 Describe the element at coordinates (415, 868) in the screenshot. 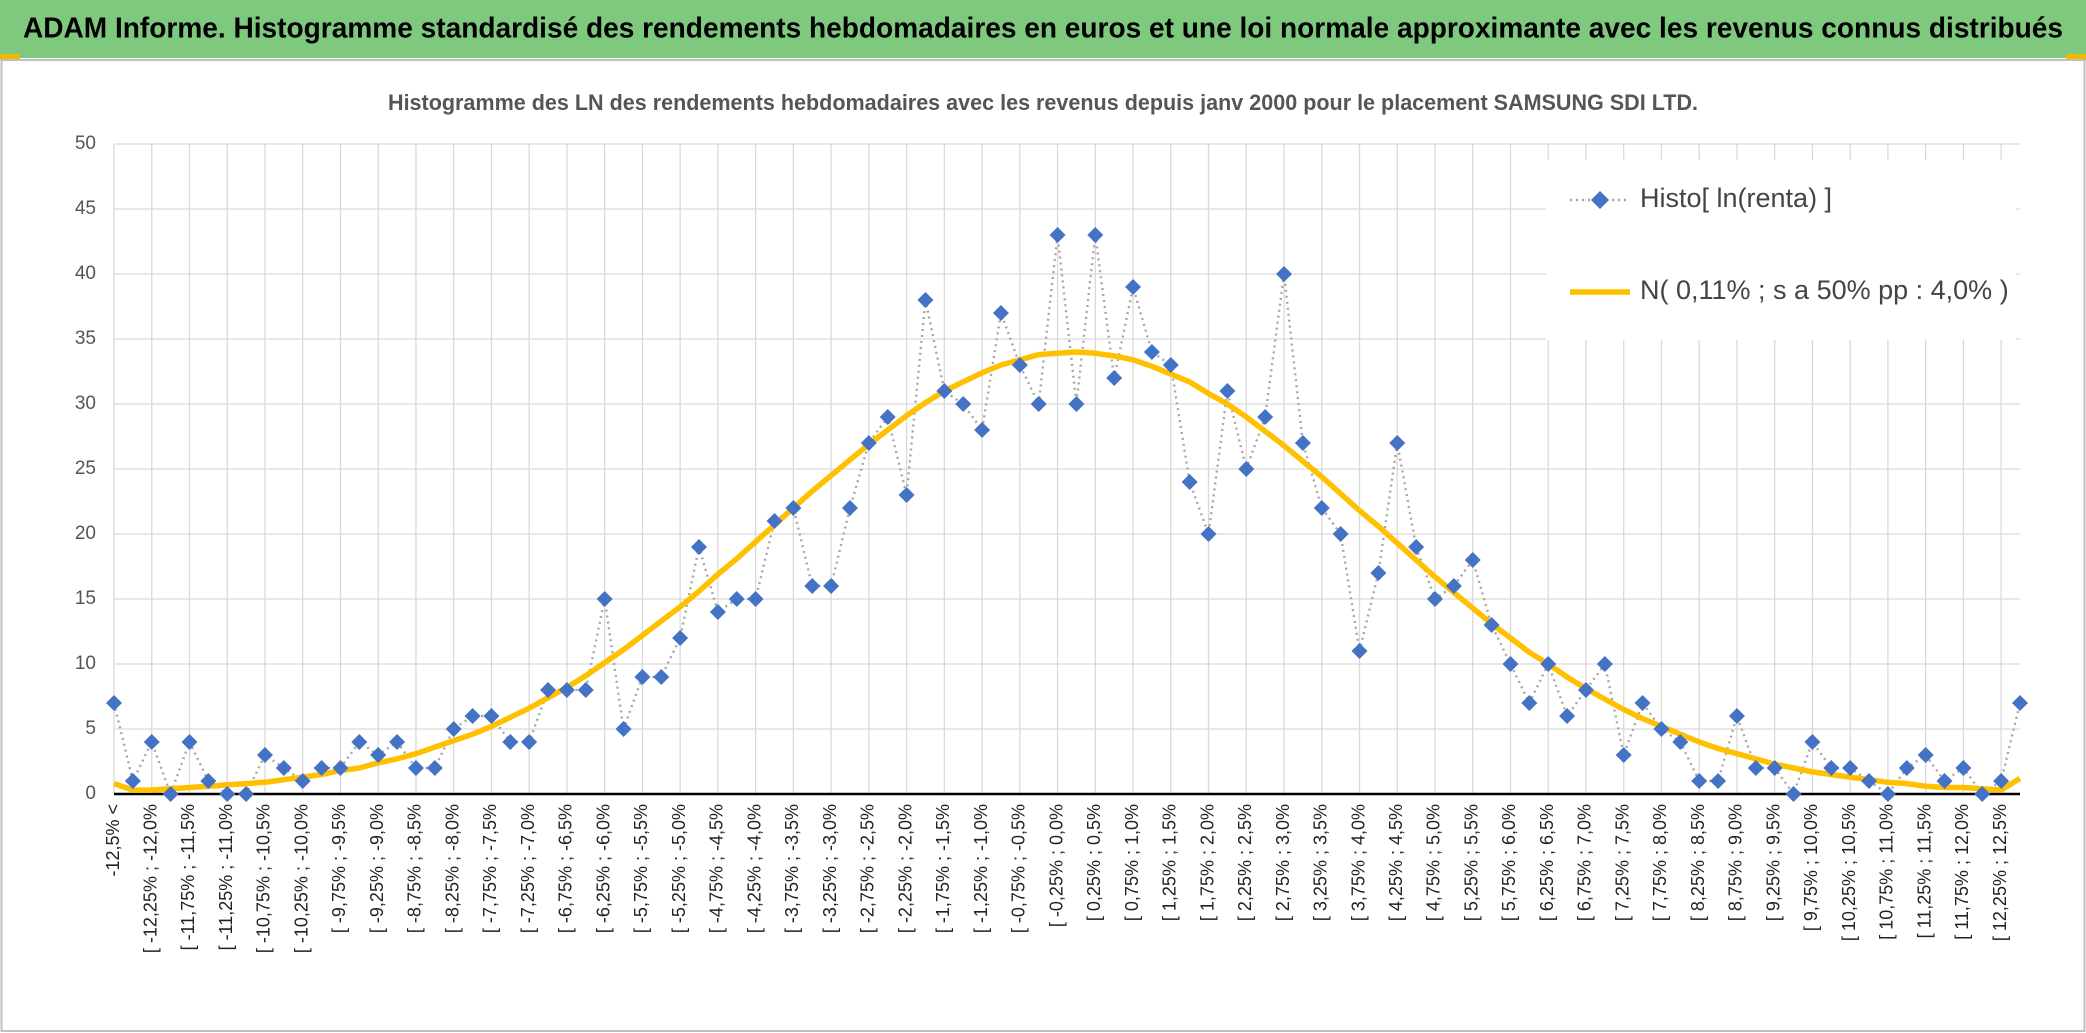

I see `x-tick-label: [ -8,75% ; -8,5%` at that location.